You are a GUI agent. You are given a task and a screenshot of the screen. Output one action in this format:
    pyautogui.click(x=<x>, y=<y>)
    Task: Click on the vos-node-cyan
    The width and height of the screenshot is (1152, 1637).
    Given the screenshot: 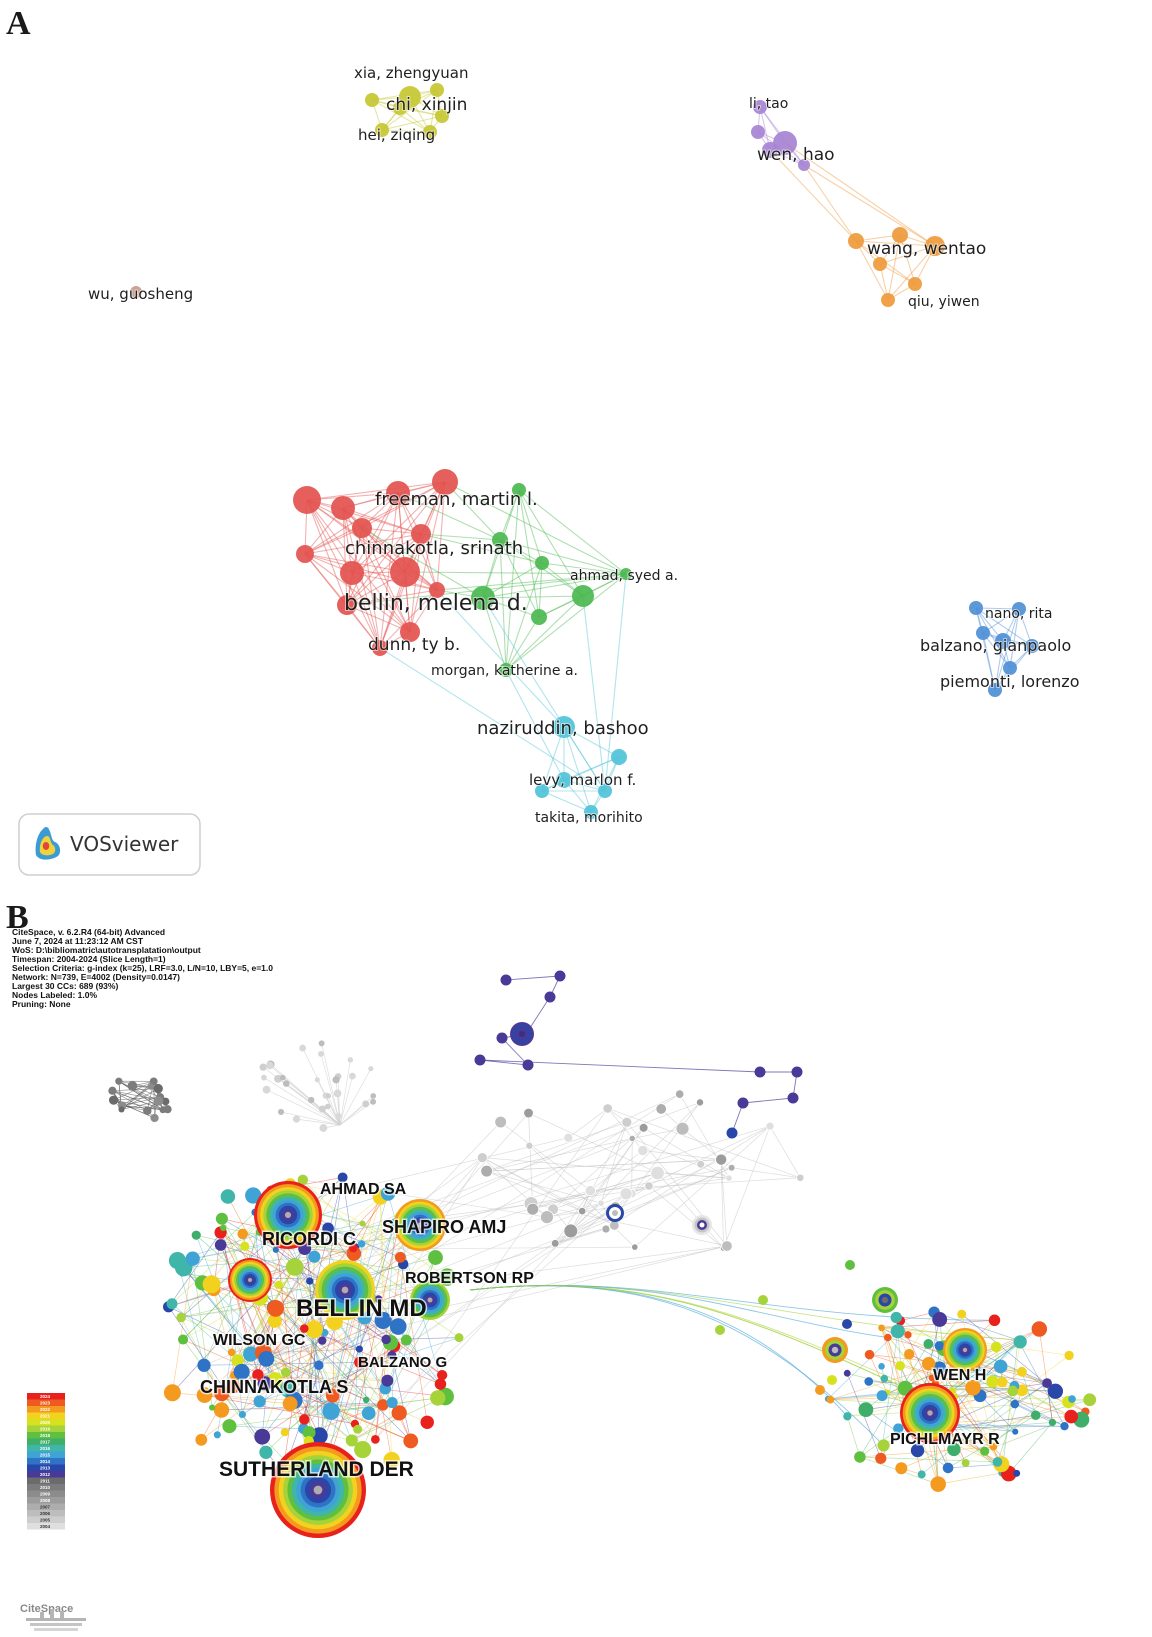 What is the action you would take?
    pyautogui.click(x=564, y=780)
    